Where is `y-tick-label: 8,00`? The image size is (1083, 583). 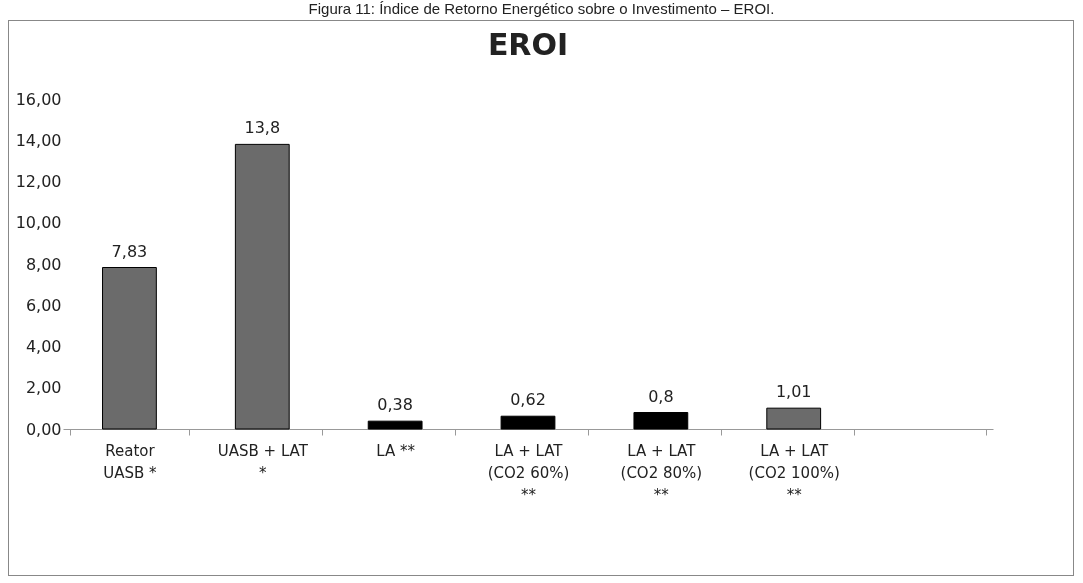
y-tick-label: 8,00 is located at coordinates (43, 264).